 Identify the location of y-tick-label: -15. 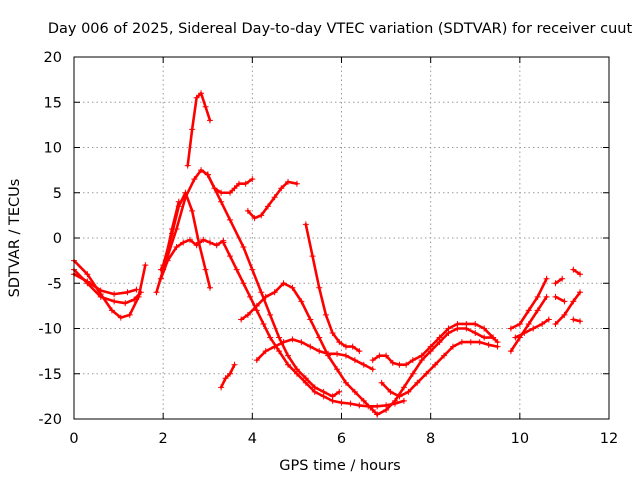
(50, 375).